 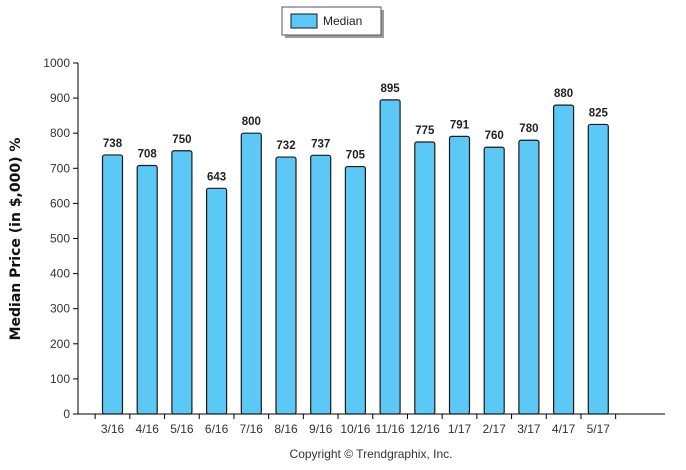 I want to click on data-label: 780, so click(x=528, y=129).